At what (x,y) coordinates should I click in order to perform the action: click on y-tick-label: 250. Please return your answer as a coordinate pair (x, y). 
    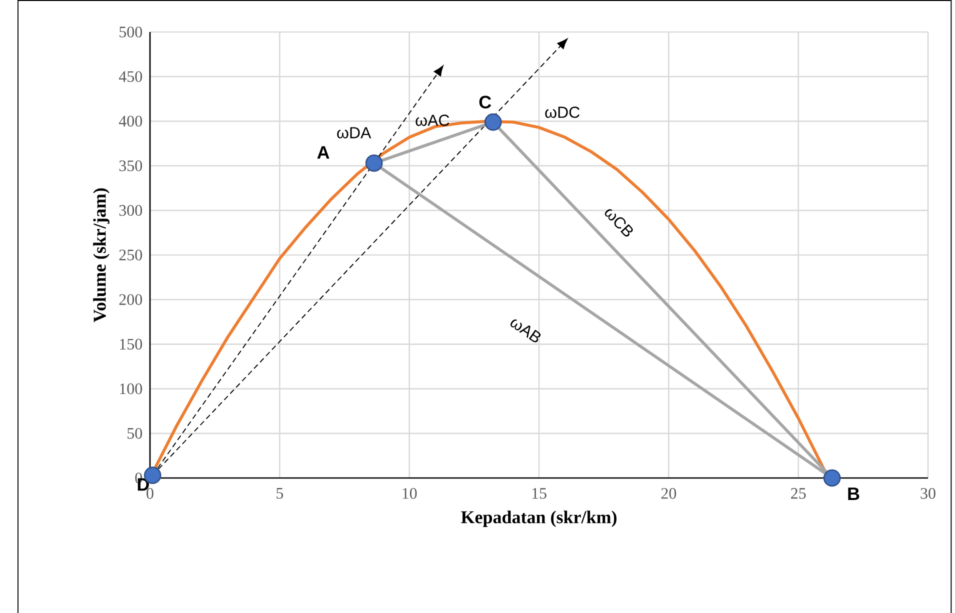
    Looking at the image, I should click on (130, 255).